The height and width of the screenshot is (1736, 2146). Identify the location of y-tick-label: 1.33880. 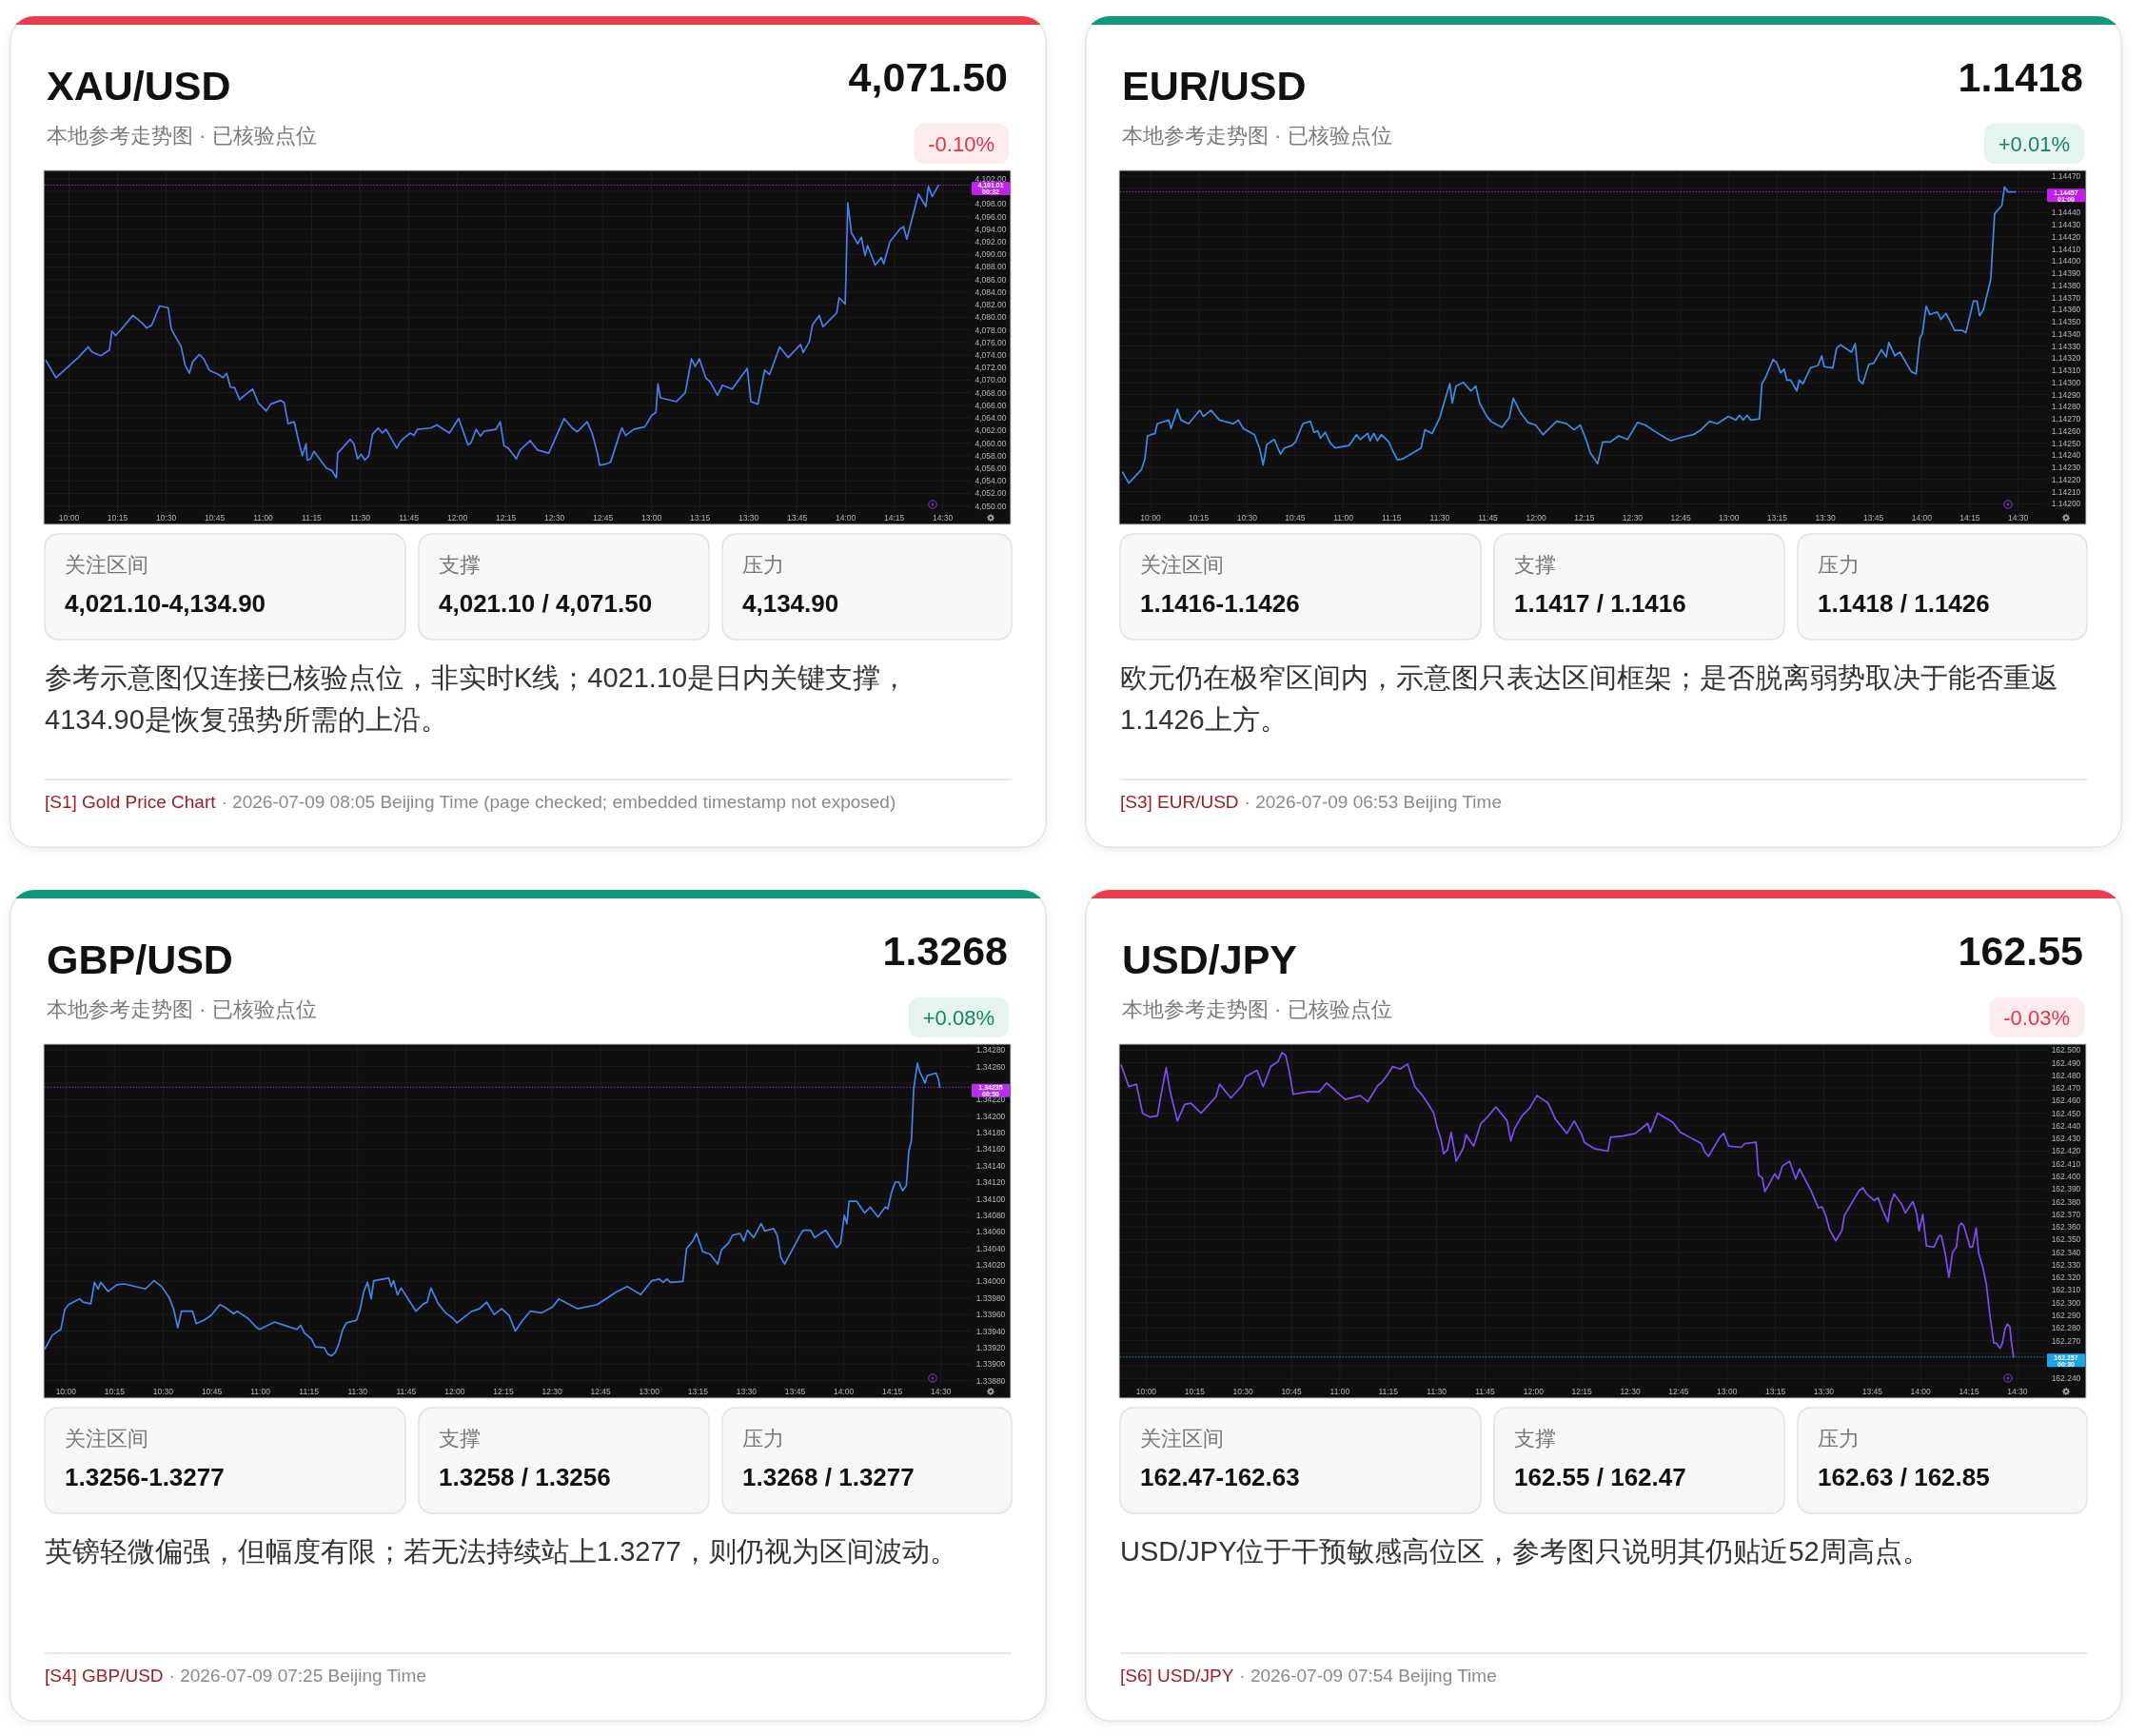
(990, 1380).